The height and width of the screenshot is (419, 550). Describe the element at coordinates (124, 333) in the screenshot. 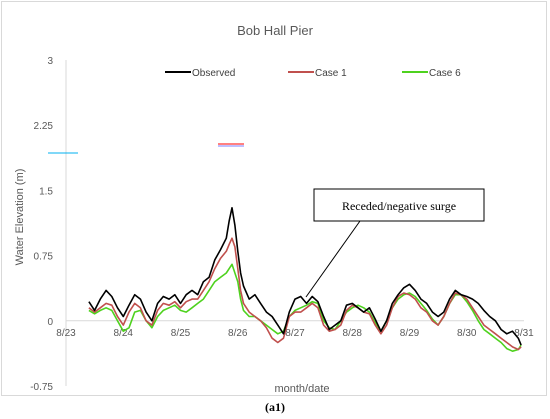

I see `x-tick-label: 8/24` at that location.